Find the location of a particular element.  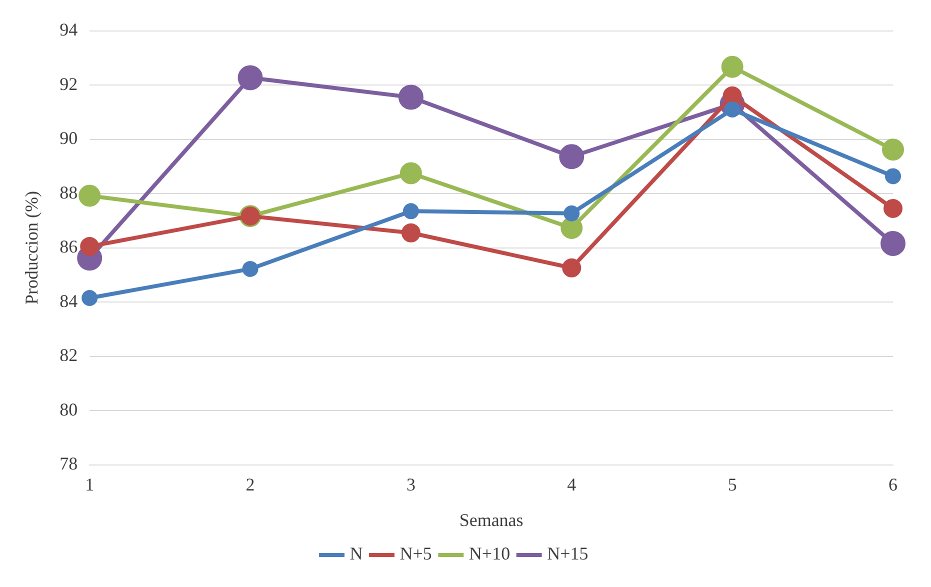

x-axis-title: Semanas is located at coordinates (491, 520).